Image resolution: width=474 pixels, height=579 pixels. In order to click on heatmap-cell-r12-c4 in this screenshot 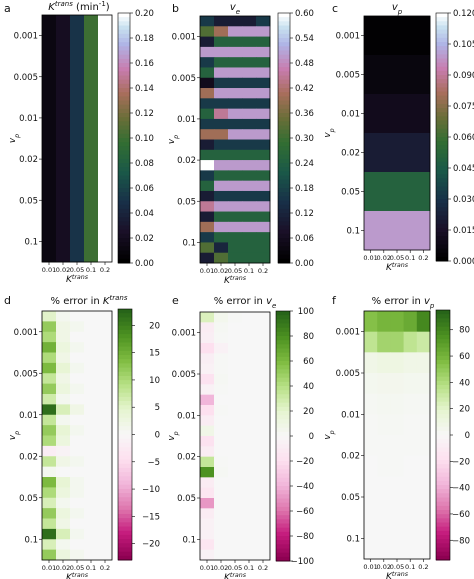, I will do `click(263, 145)`.